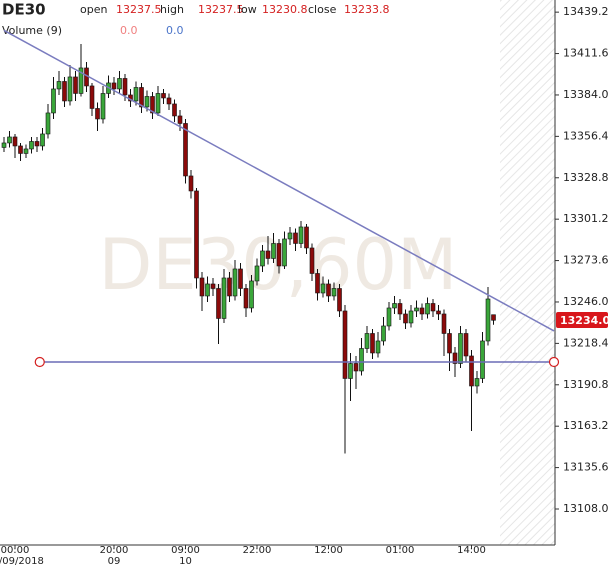 The width and height of the screenshot is (610, 568). Describe the element at coordinates (586, 135) in the screenshot. I see `y-tick-label: 13356.4` at that location.